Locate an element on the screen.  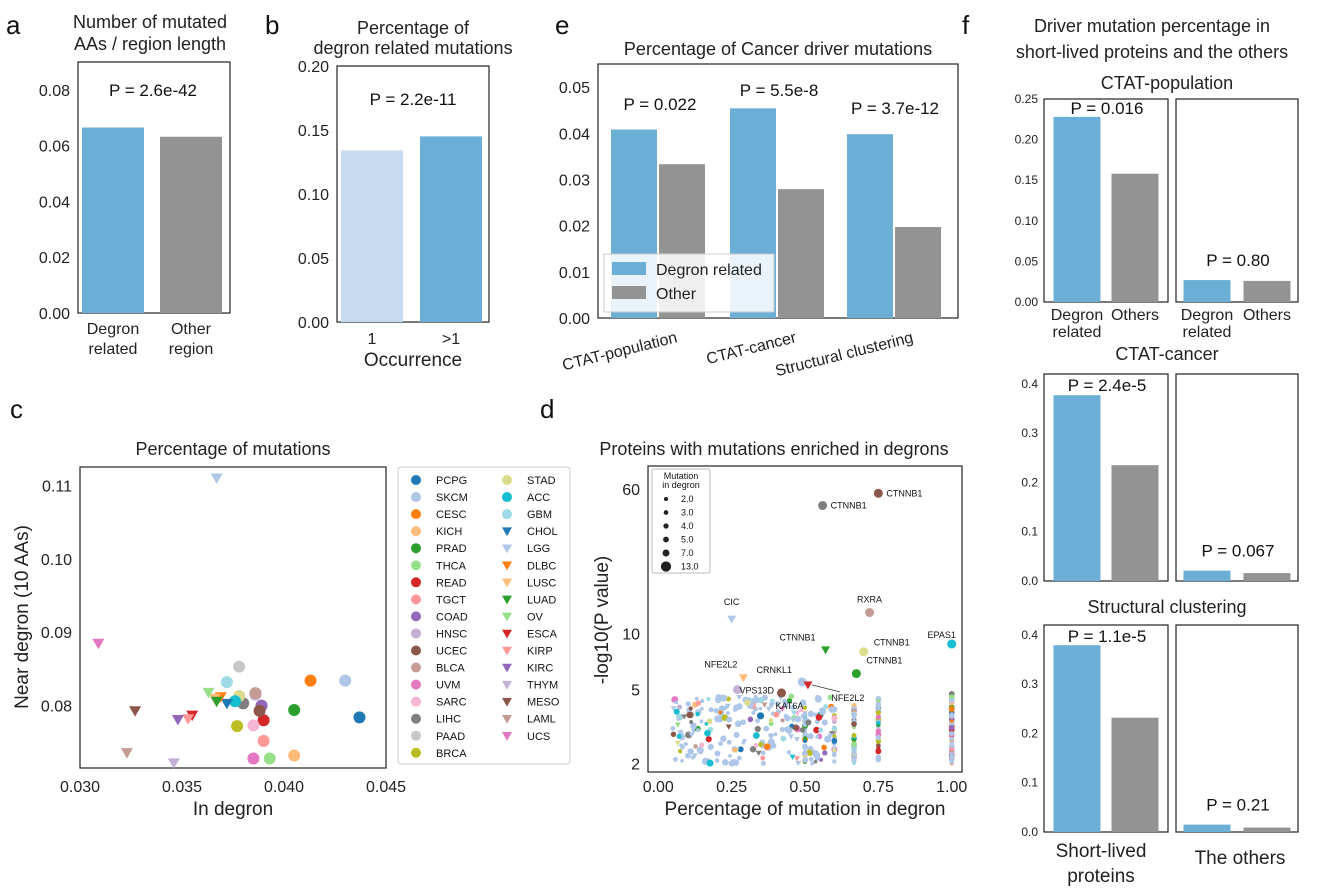
panel-f-ytick-label: 0.0 is located at coordinates (1029, 832).